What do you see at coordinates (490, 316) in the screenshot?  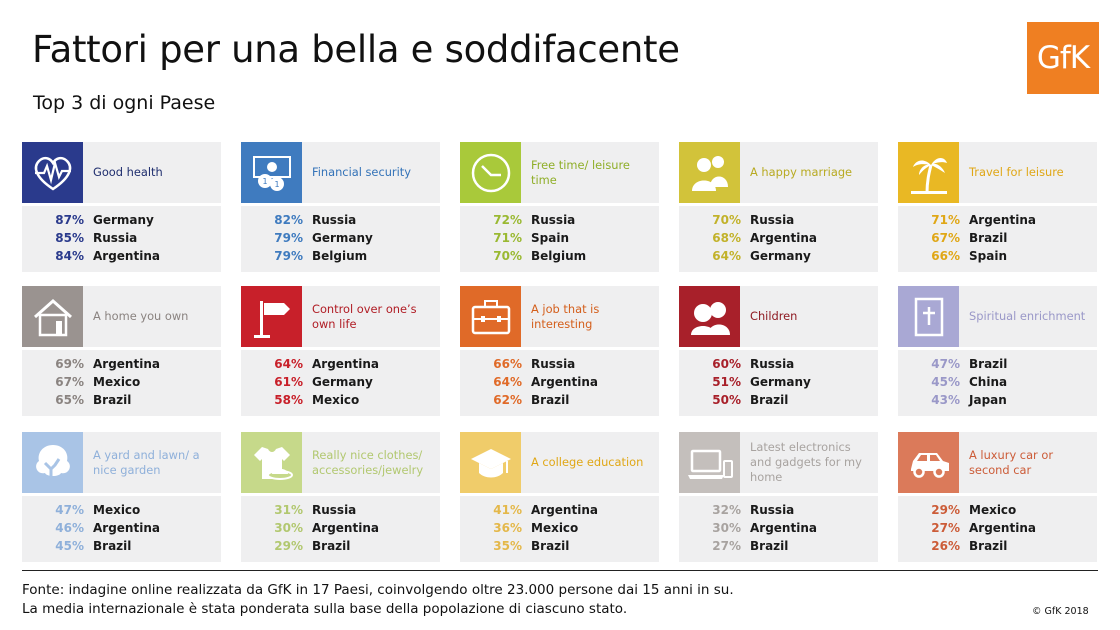 I see `briefcase-icon` at bounding box center [490, 316].